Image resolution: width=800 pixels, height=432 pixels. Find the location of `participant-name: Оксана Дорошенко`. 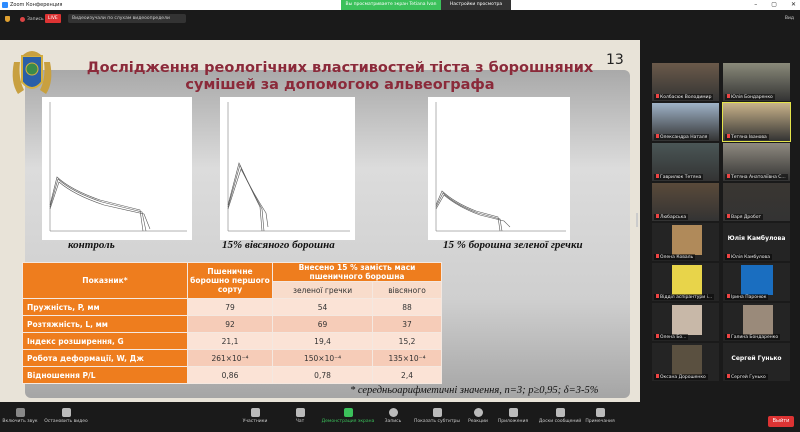

participant-name: Оксана Дорошенко is located at coordinates (681, 377).